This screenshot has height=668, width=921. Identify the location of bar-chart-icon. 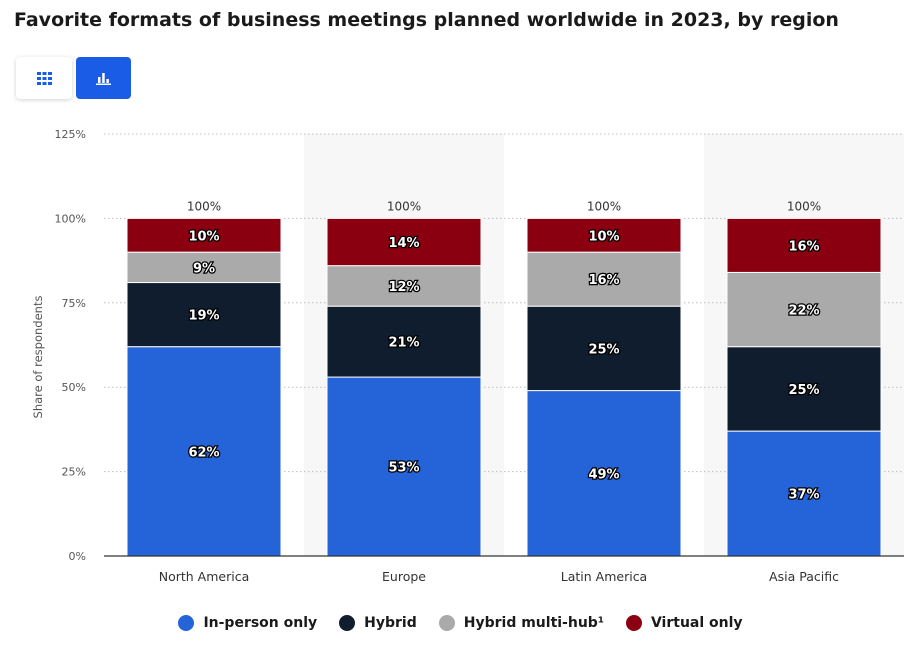
(103, 79).